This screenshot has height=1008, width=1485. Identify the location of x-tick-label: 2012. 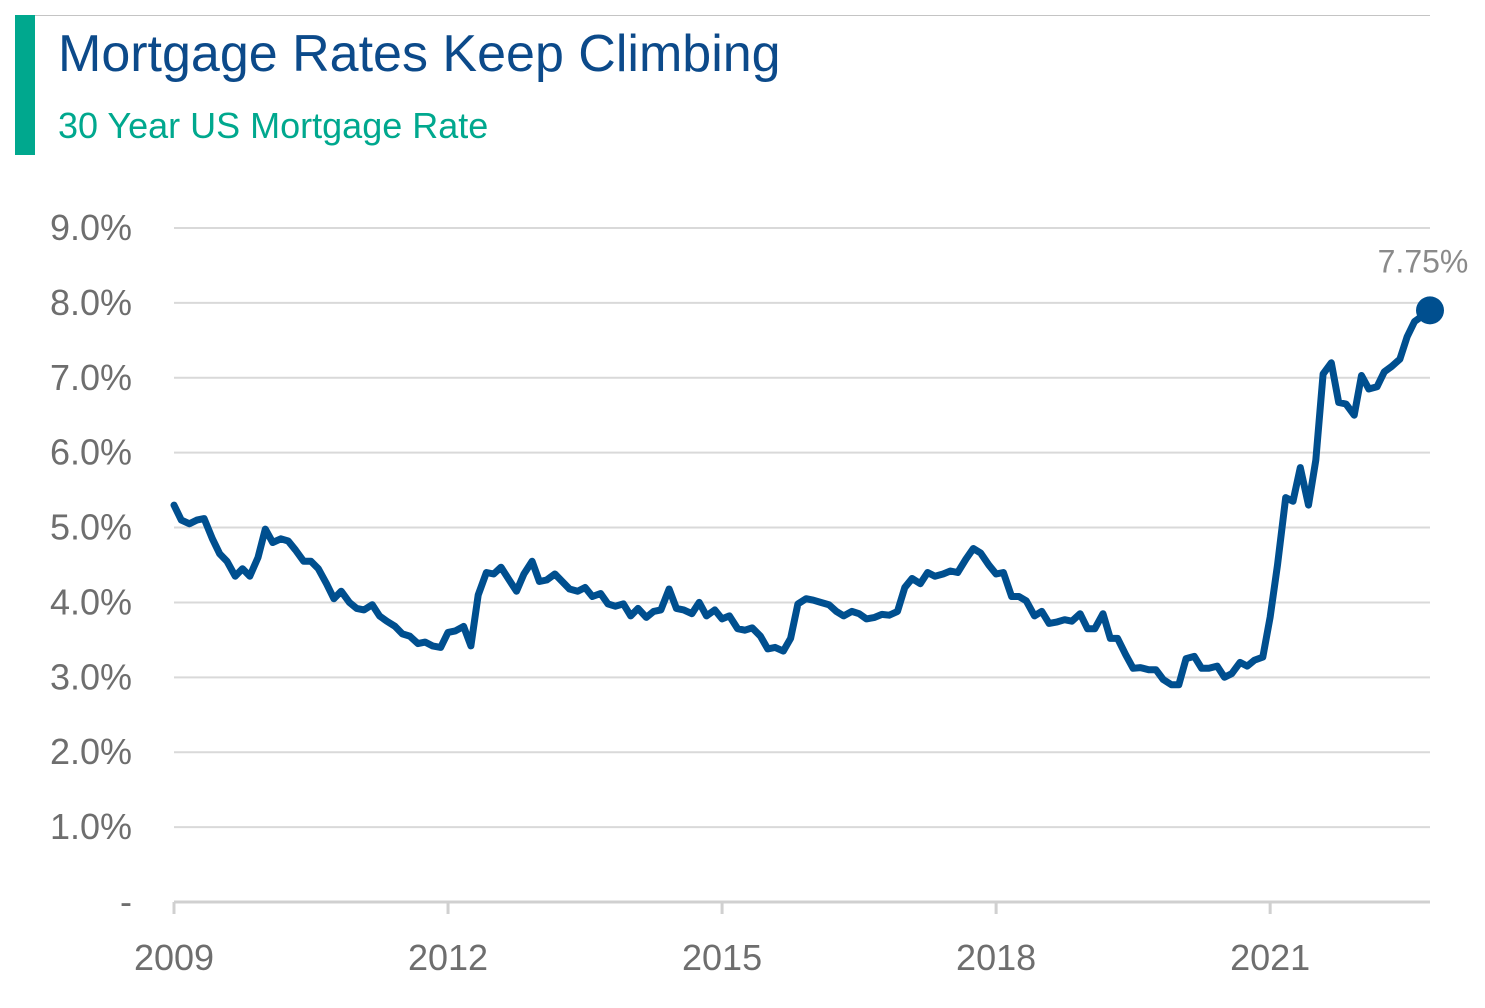
(448, 957).